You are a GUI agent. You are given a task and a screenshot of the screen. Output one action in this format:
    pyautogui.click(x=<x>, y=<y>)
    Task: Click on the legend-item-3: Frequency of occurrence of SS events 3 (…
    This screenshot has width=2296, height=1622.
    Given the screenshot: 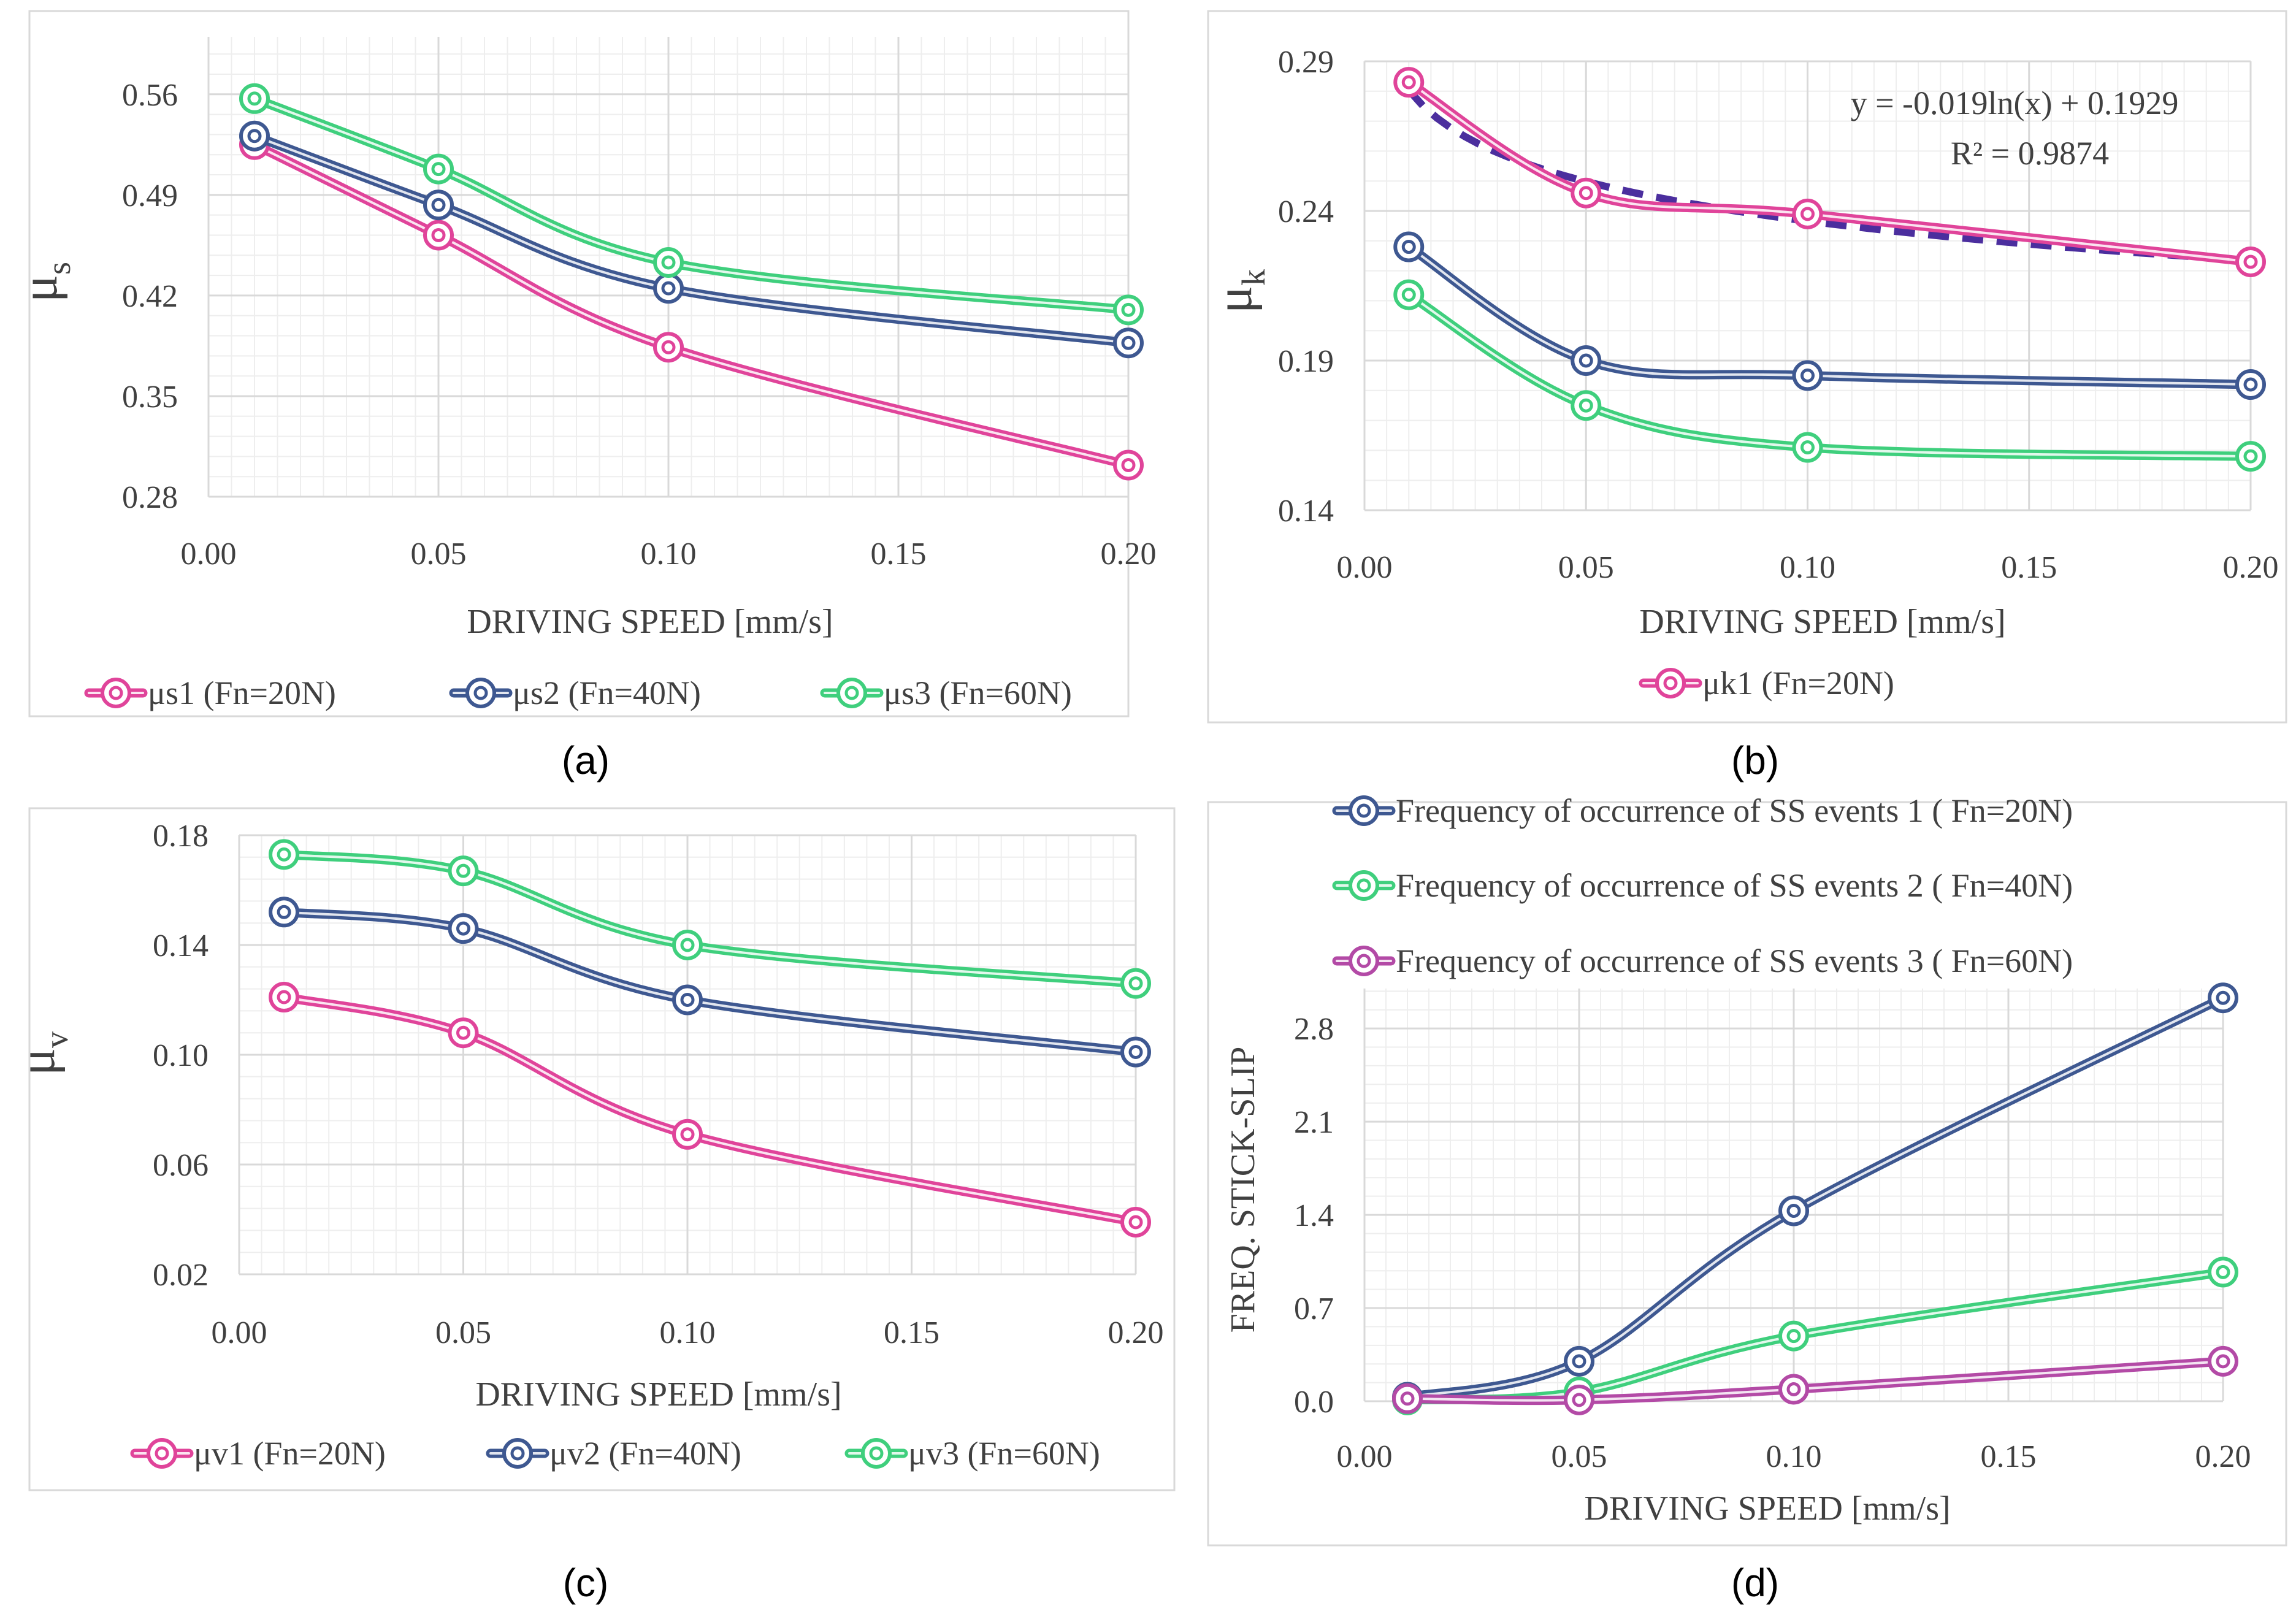 What is the action you would take?
    pyautogui.click(x=1703, y=961)
    